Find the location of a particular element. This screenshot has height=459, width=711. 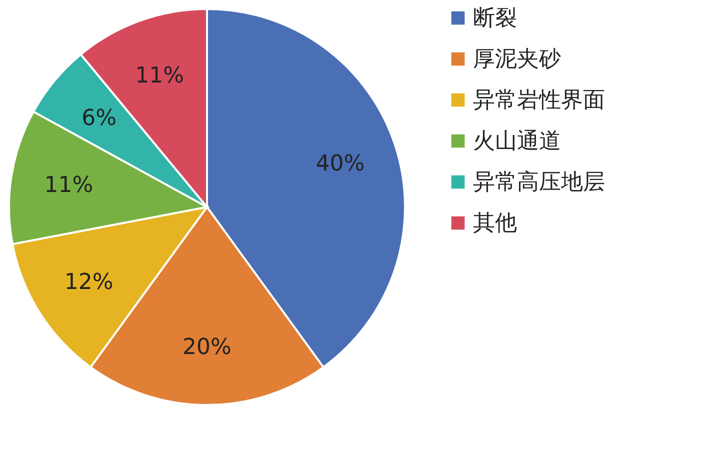

legend-label: 异常岩性界面 is located at coordinates (539, 100).